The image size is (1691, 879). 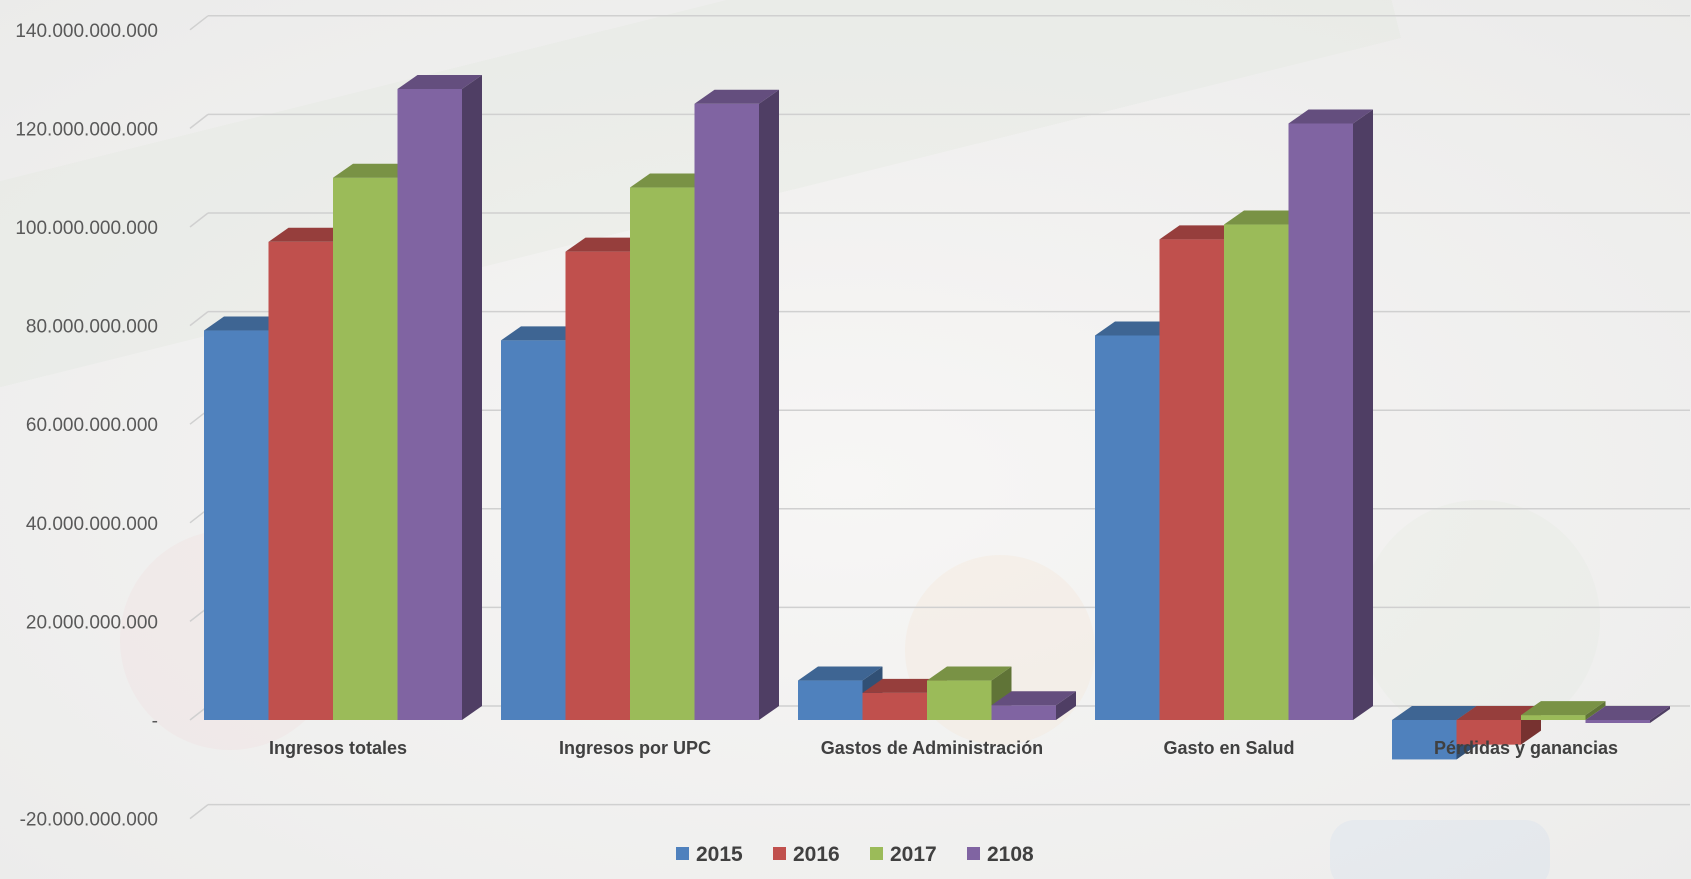 I want to click on legend-item: 2108, so click(x=1000, y=854).